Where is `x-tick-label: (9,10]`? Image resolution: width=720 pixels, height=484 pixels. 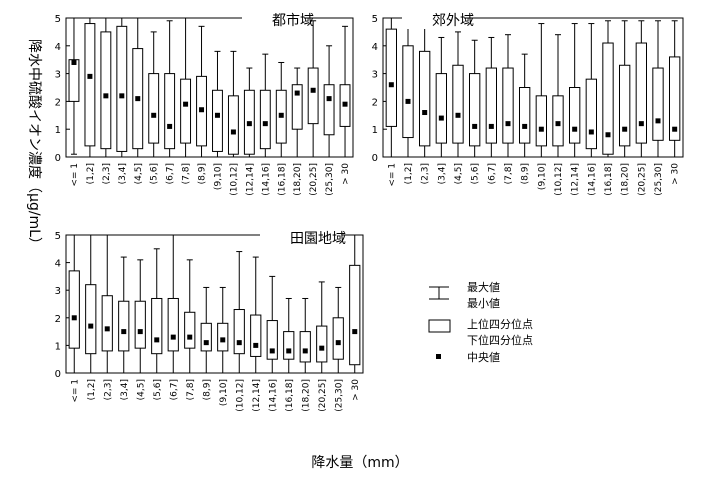 x-tick-label: (9,10] is located at coordinates (218, 176).